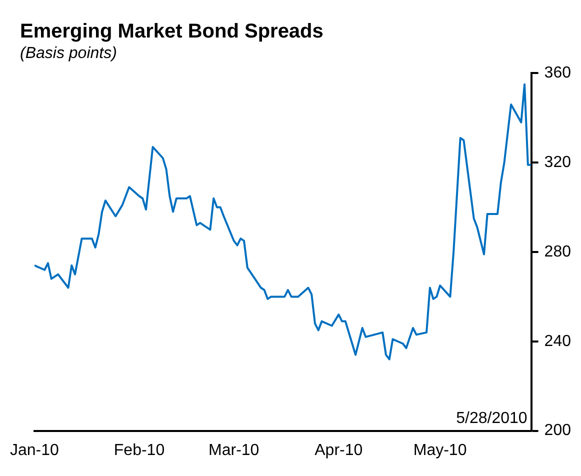 This screenshot has width=581, height=476. Describe the element at coordinates (35, 450) in the screenshot. I see `x-tick-label: Jan-10` at that location.